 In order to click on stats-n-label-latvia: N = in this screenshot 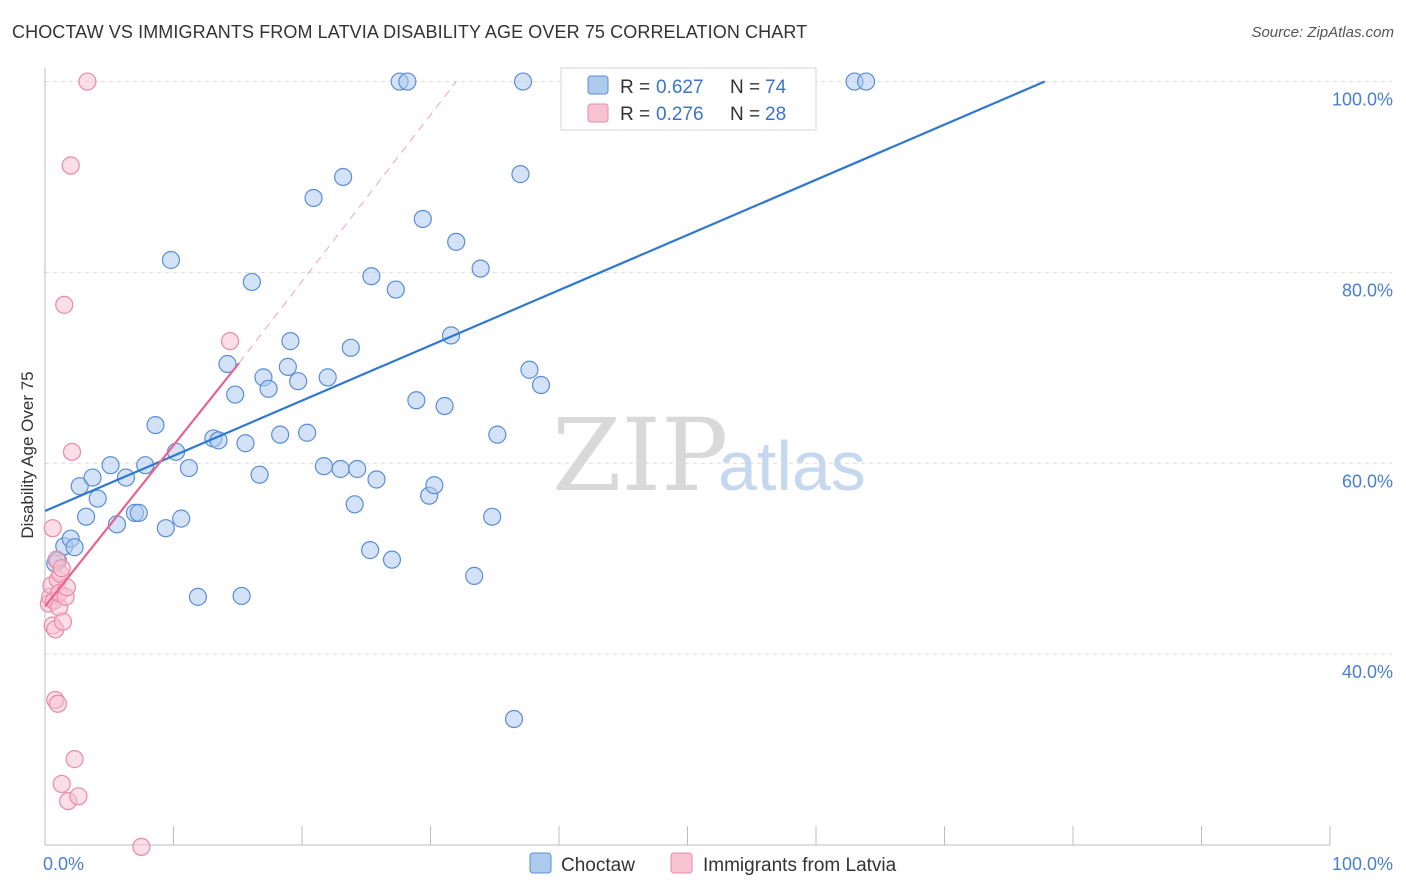, I will do `click(745, 114)`.